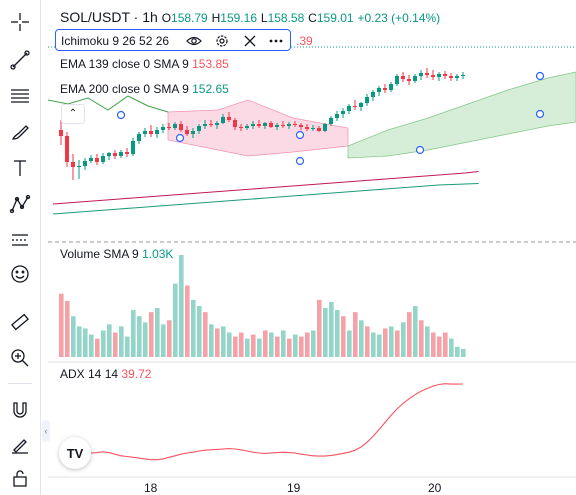  What do you see at coordinates (46, 431) in the screenshot?
I see `toolbar-collapse-handle: ‹` at bounding box center [46, 431].